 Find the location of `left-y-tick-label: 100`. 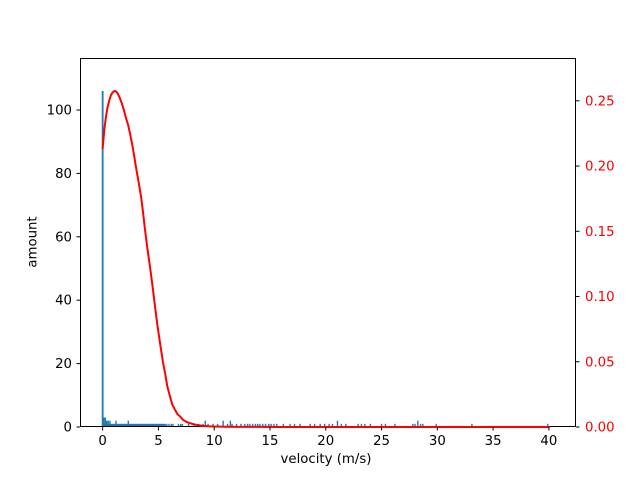

left-y-tick-label: 100 is located at coordinates (59, 110).